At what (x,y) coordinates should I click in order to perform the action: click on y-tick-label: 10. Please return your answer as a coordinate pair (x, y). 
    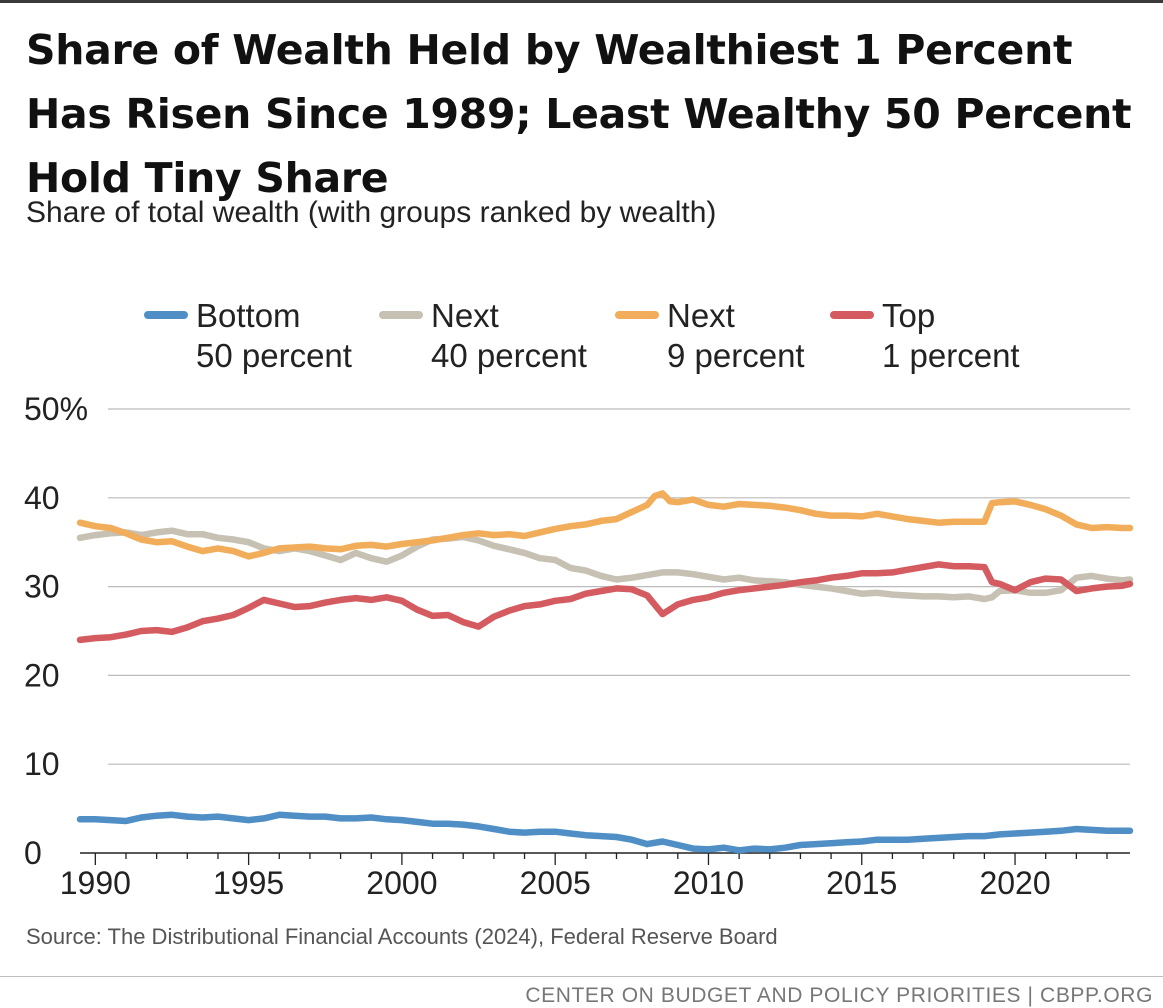
    Looking at the image, I should click on (42, 764).